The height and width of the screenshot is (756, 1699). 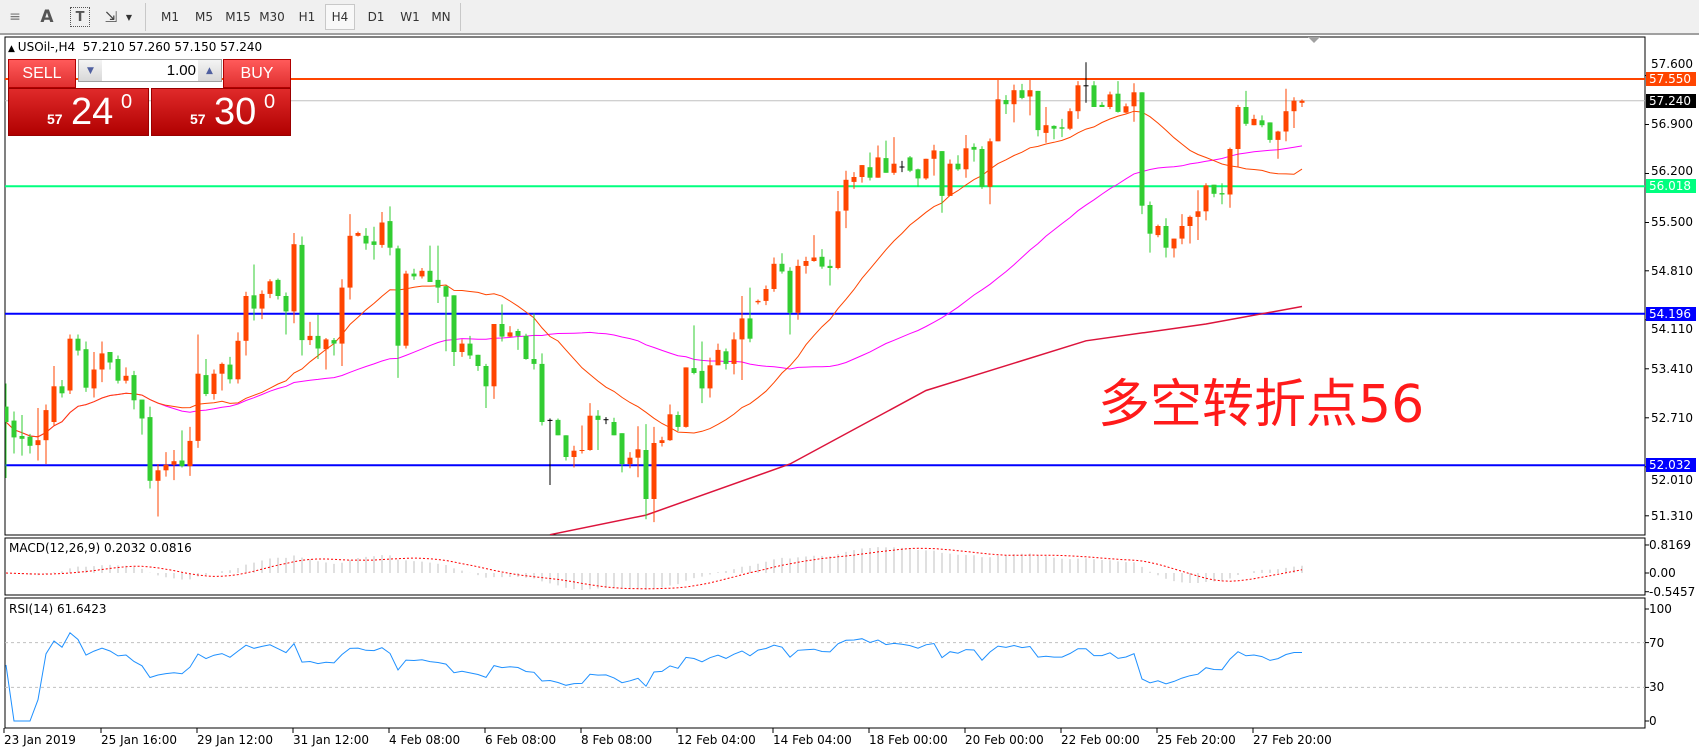 What do you see at coordinates (78, 112) in the screenshot?
I see `sell-price-button: 57 24 0` at bounding box center [78, 112].